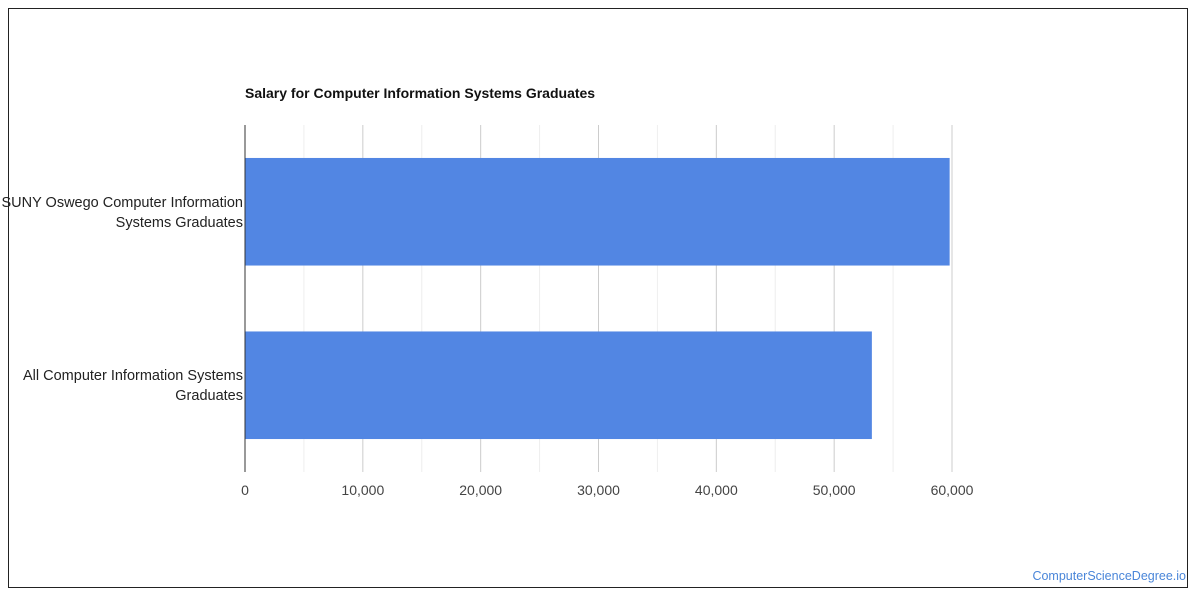 This screenshot has width=1200, height=600. What do you see at coordinates (952, 490) in the screenshot?
I see `x-tick-label: 60,000` at bounding box center [952, 490].